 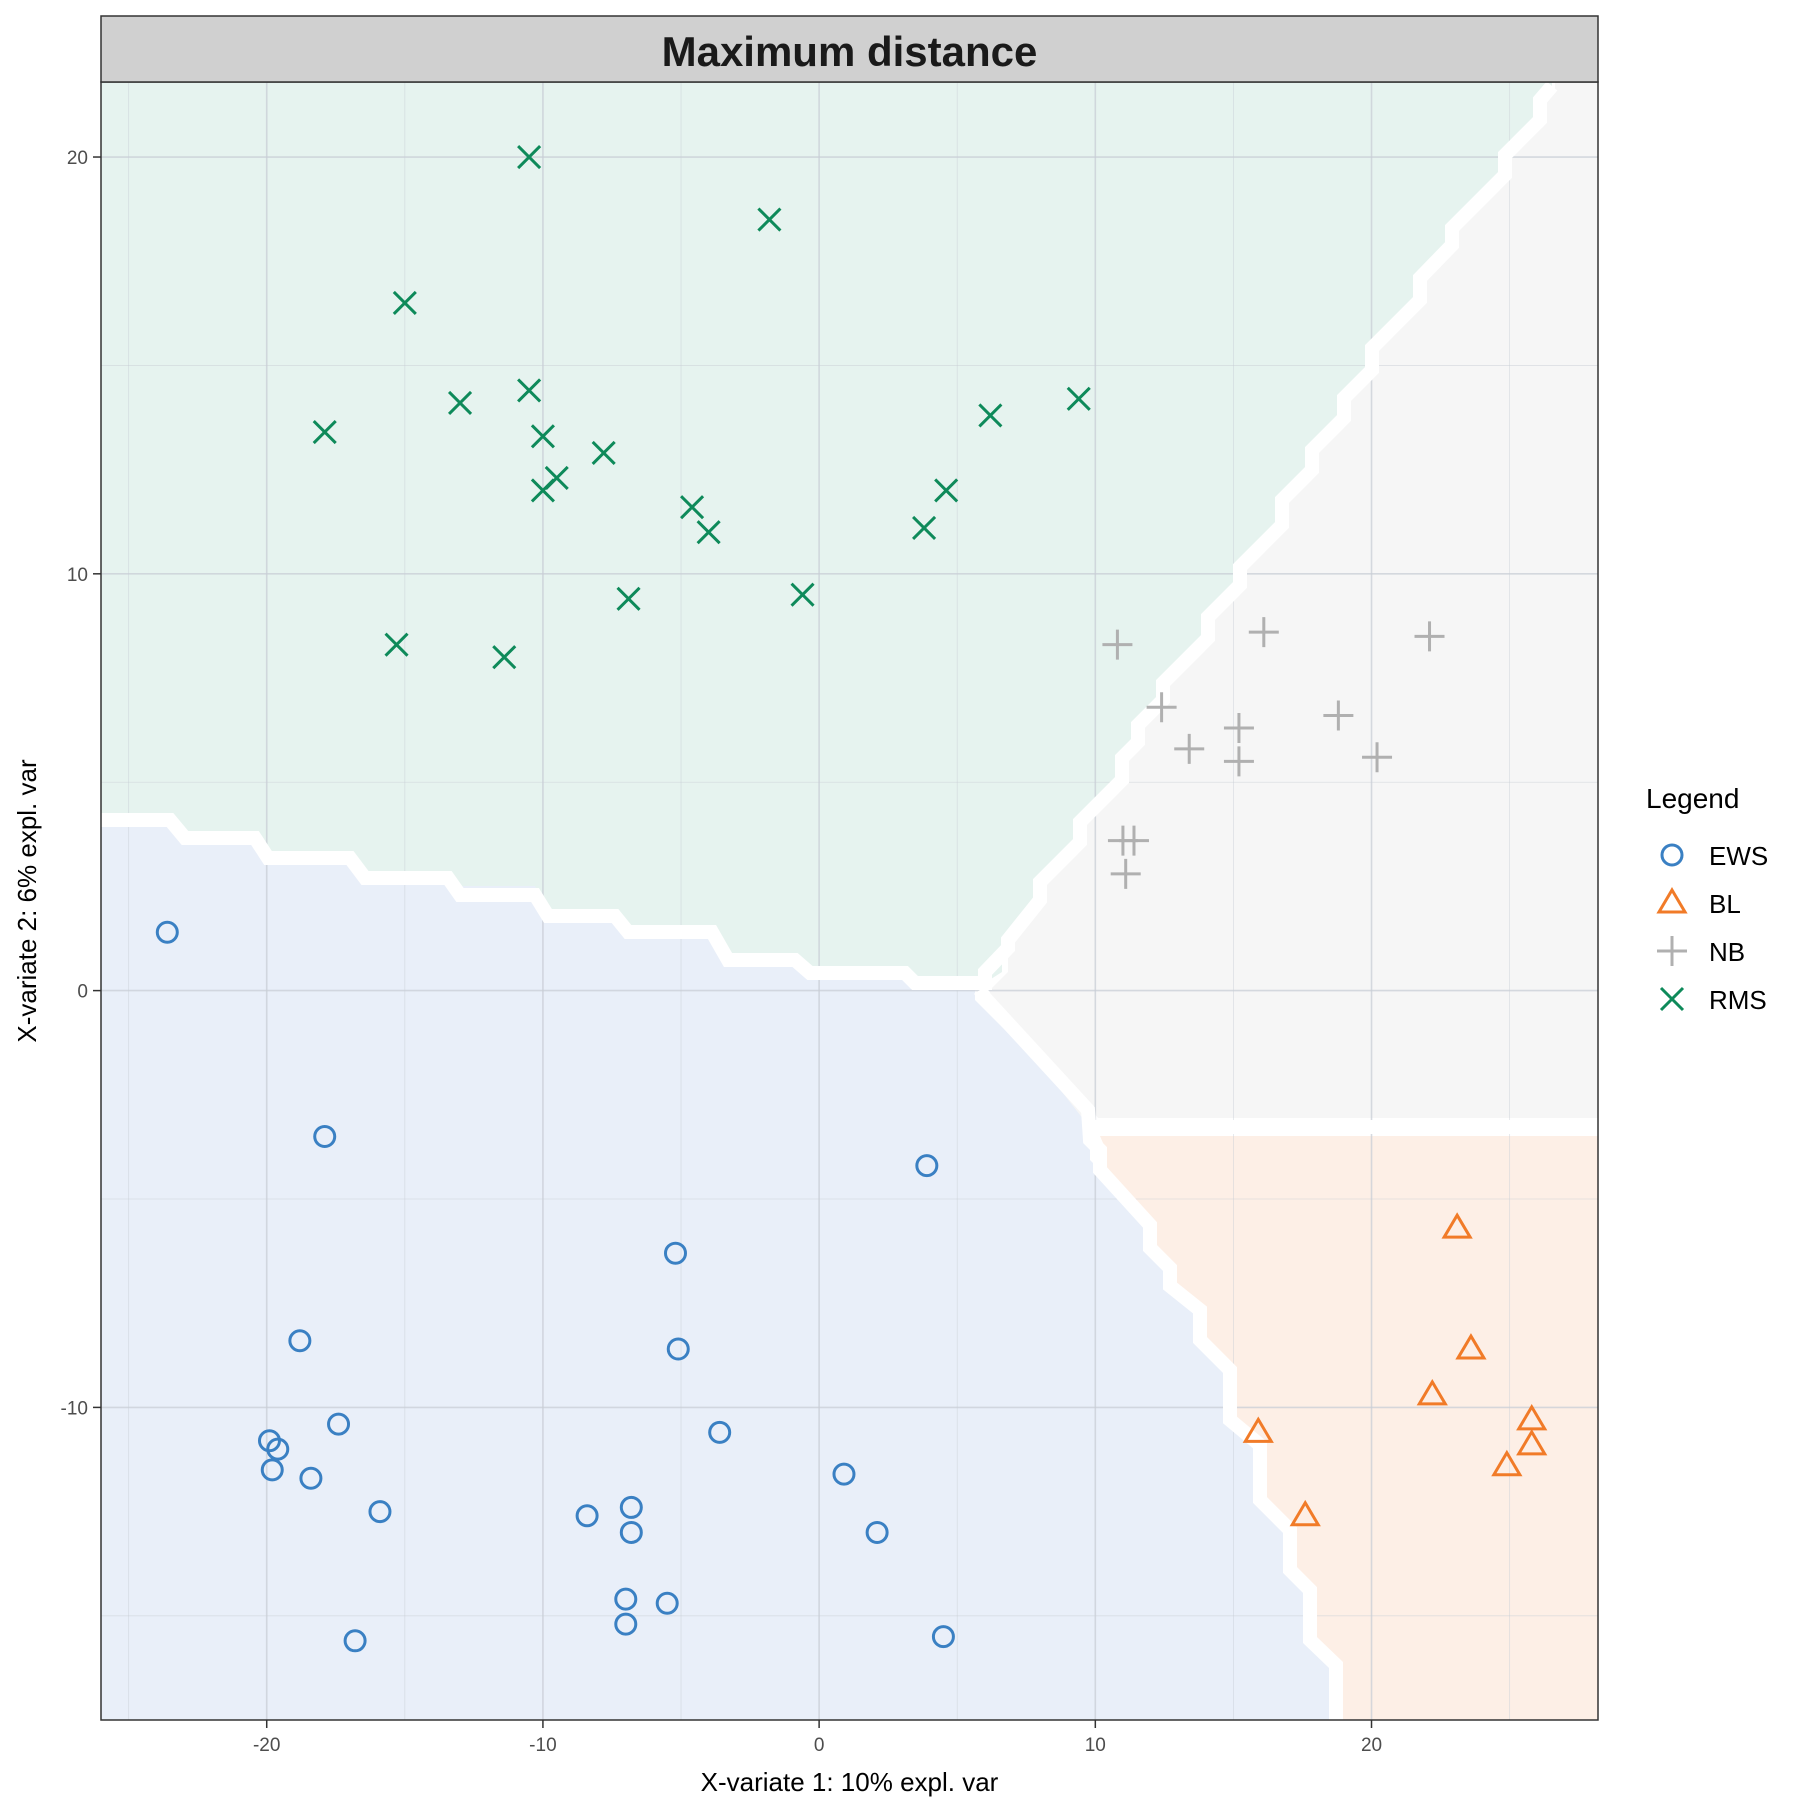 What do you see at coordinates (1158, 1353) in the screenshot?
I see `boundary-ews-nb-bl` at bounding box center [1158, 1353].